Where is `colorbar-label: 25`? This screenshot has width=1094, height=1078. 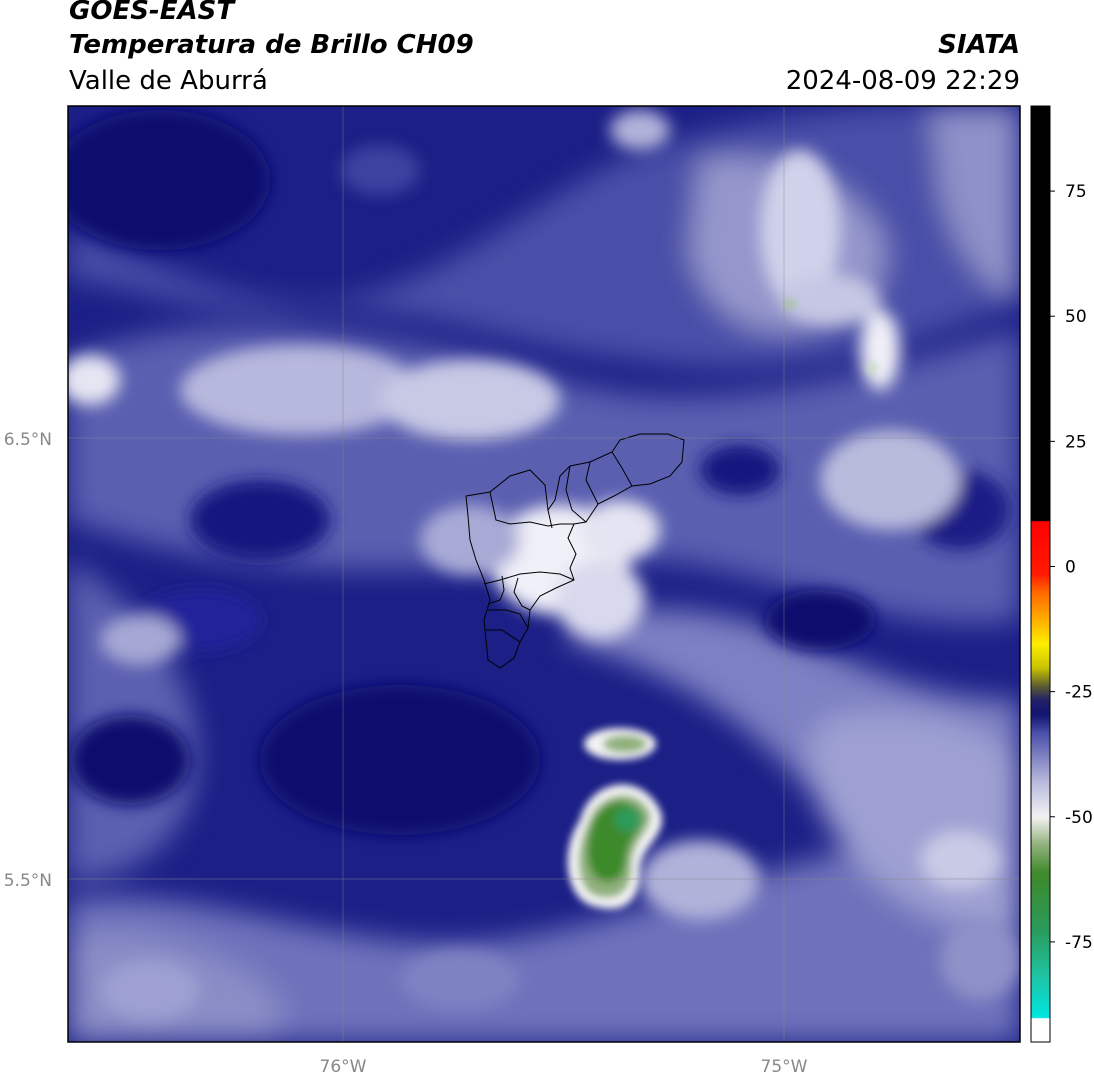 colorbar-label: 25 is located at coordinates (1076, 442).